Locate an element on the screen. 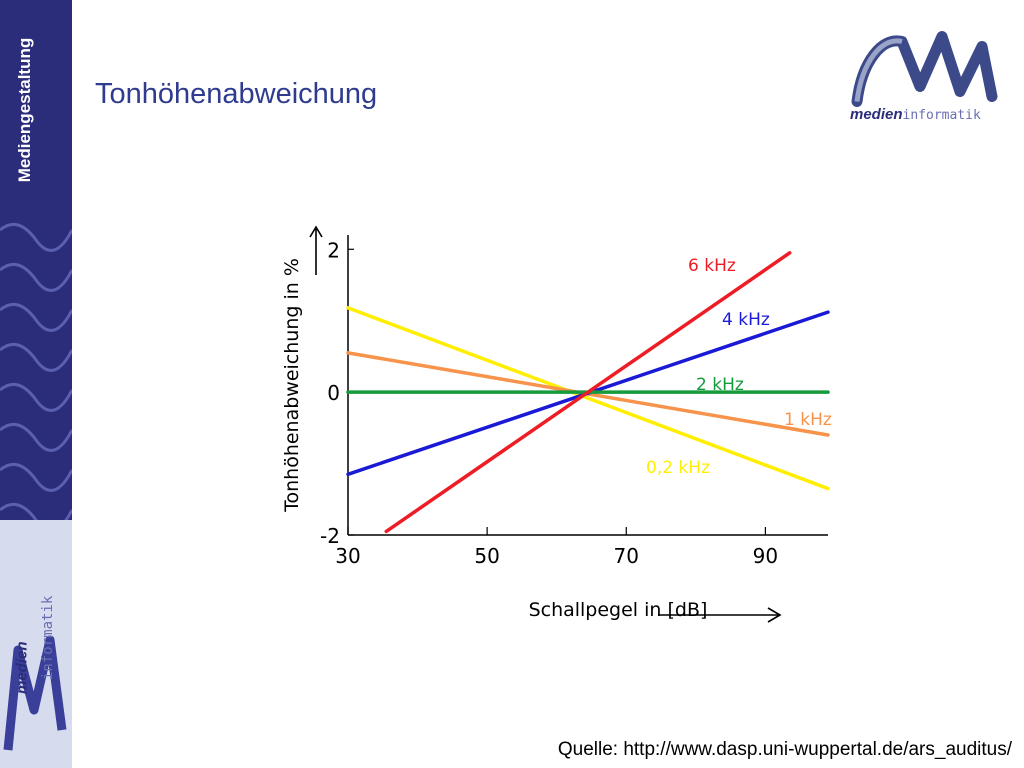 The height and width of the screenshot is (768, 1024). series-label: 1 kHz is located at coordinates (808, 420).